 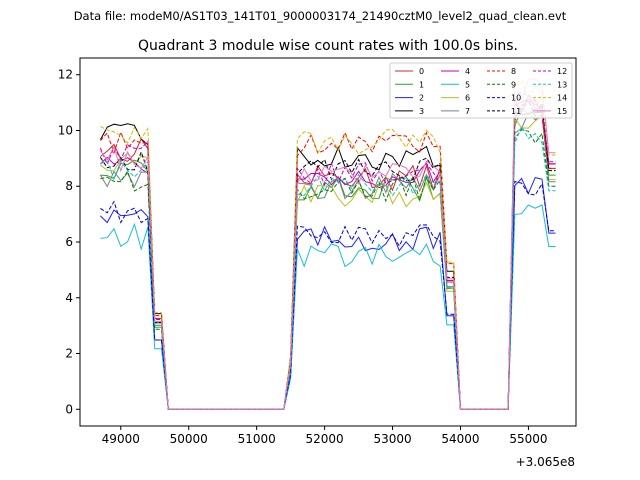 I want to click on y-tick-label: 8, so click(x=69, y=186).